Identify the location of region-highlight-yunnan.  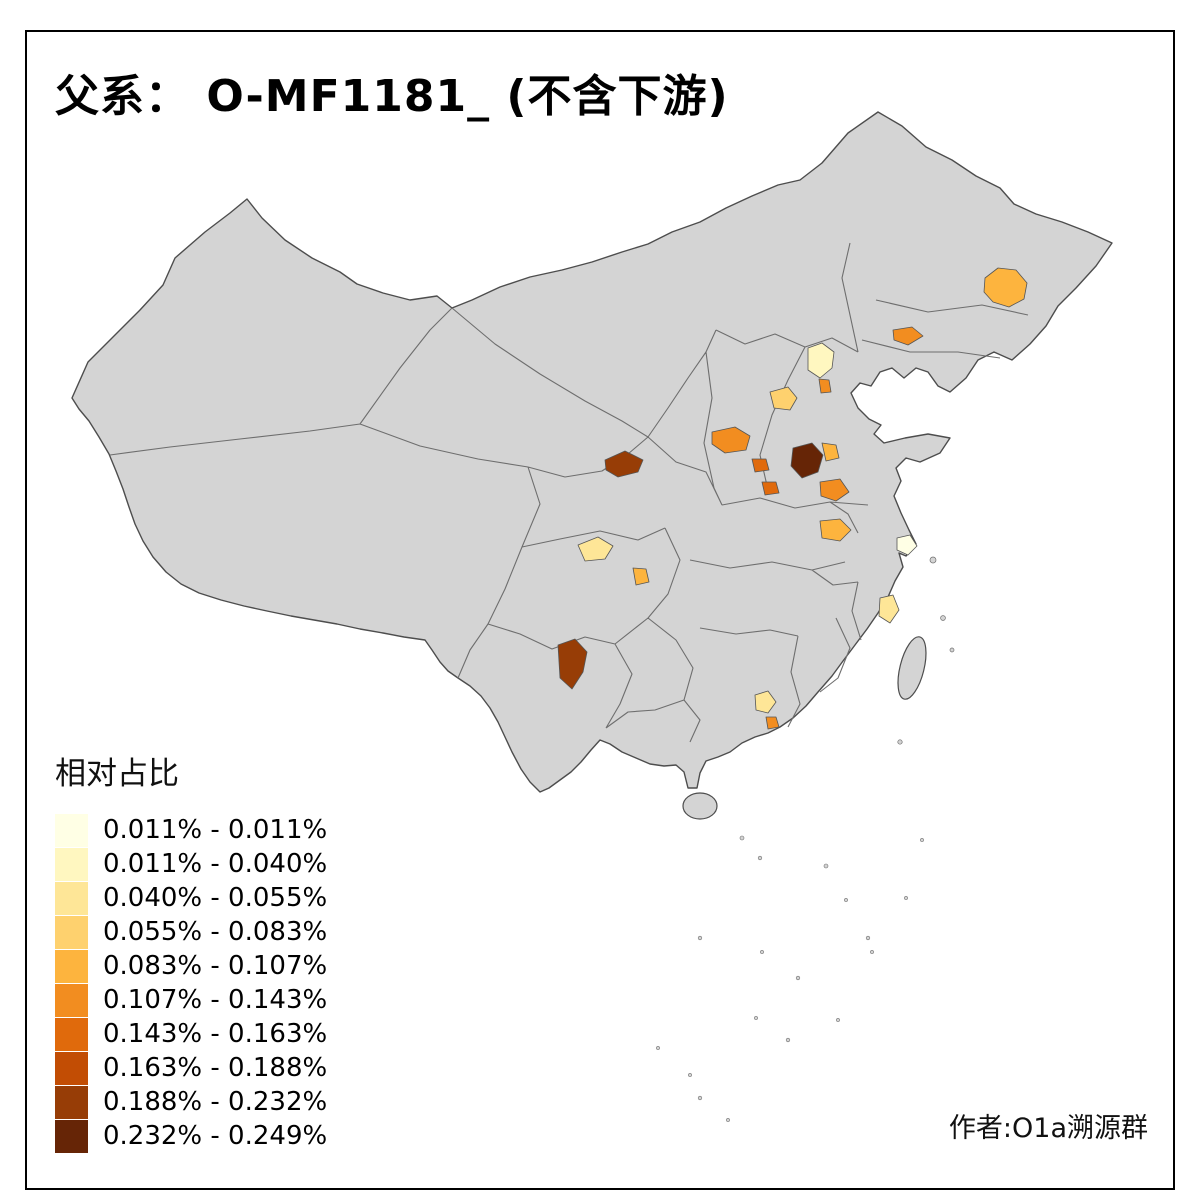
(572, 664).